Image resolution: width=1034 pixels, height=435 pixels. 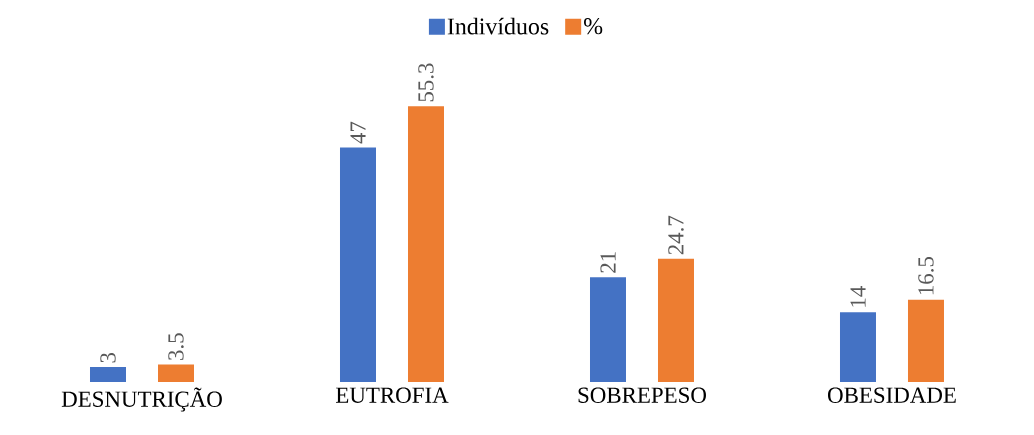 I want to click on data-label: 21, so click(x=608, y=262).